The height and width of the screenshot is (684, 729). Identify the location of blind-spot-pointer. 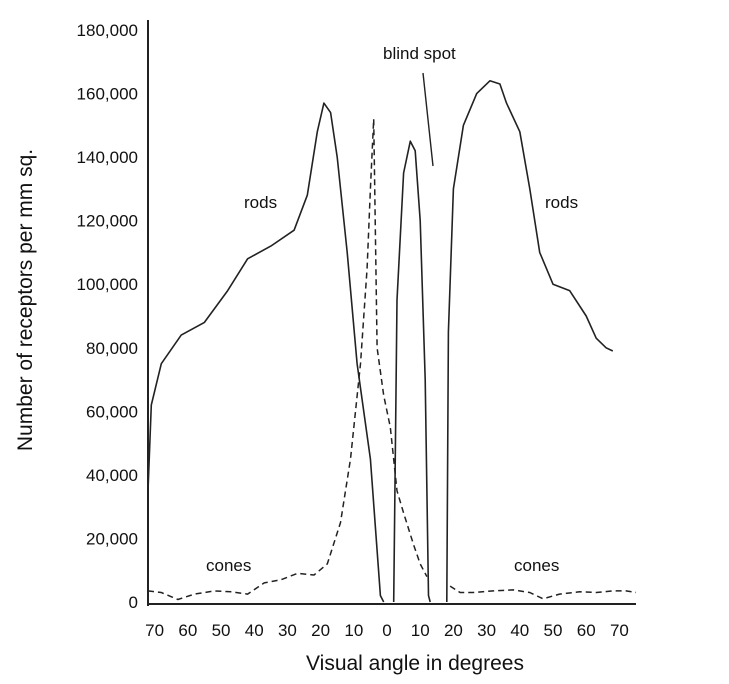
(428, 119).